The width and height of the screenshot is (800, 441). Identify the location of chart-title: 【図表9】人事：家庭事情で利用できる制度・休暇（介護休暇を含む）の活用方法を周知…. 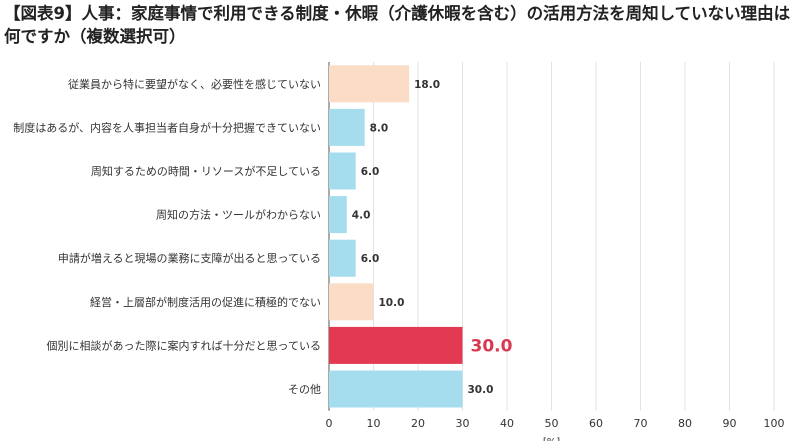
(397, 25).